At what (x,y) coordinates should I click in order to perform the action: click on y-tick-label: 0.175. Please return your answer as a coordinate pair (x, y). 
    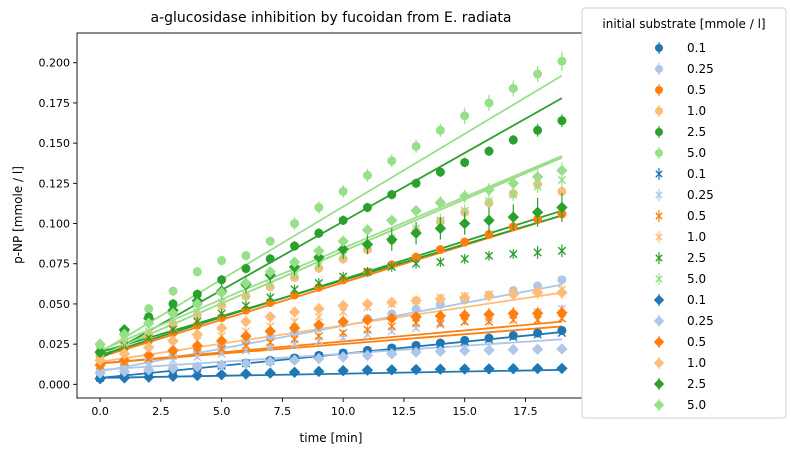
    Looking at the image, I should click on (55, 103).